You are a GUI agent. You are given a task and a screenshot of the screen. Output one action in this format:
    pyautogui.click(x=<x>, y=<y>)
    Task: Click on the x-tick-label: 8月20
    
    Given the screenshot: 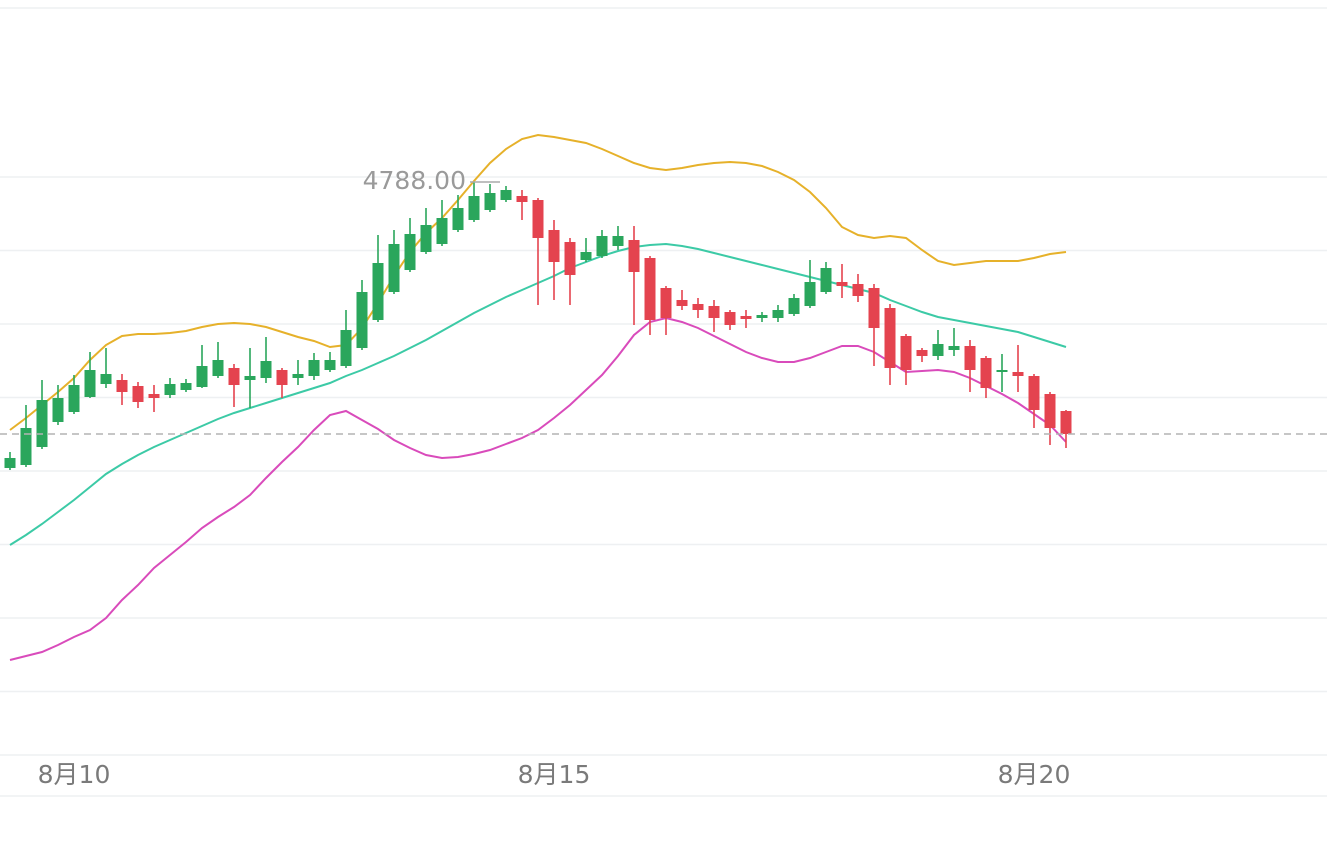 What is the action you would take?
    pyautogui.click(x=1034, y=774)
    